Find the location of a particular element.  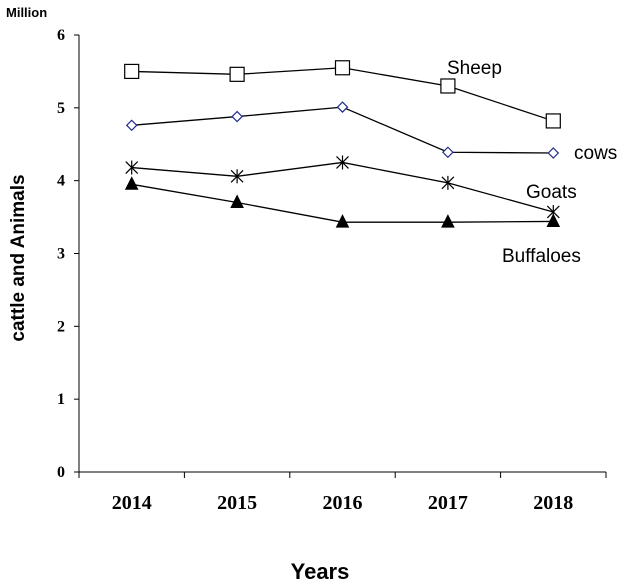

x-tick-label: 2016 is located at coordinates (343, 503).